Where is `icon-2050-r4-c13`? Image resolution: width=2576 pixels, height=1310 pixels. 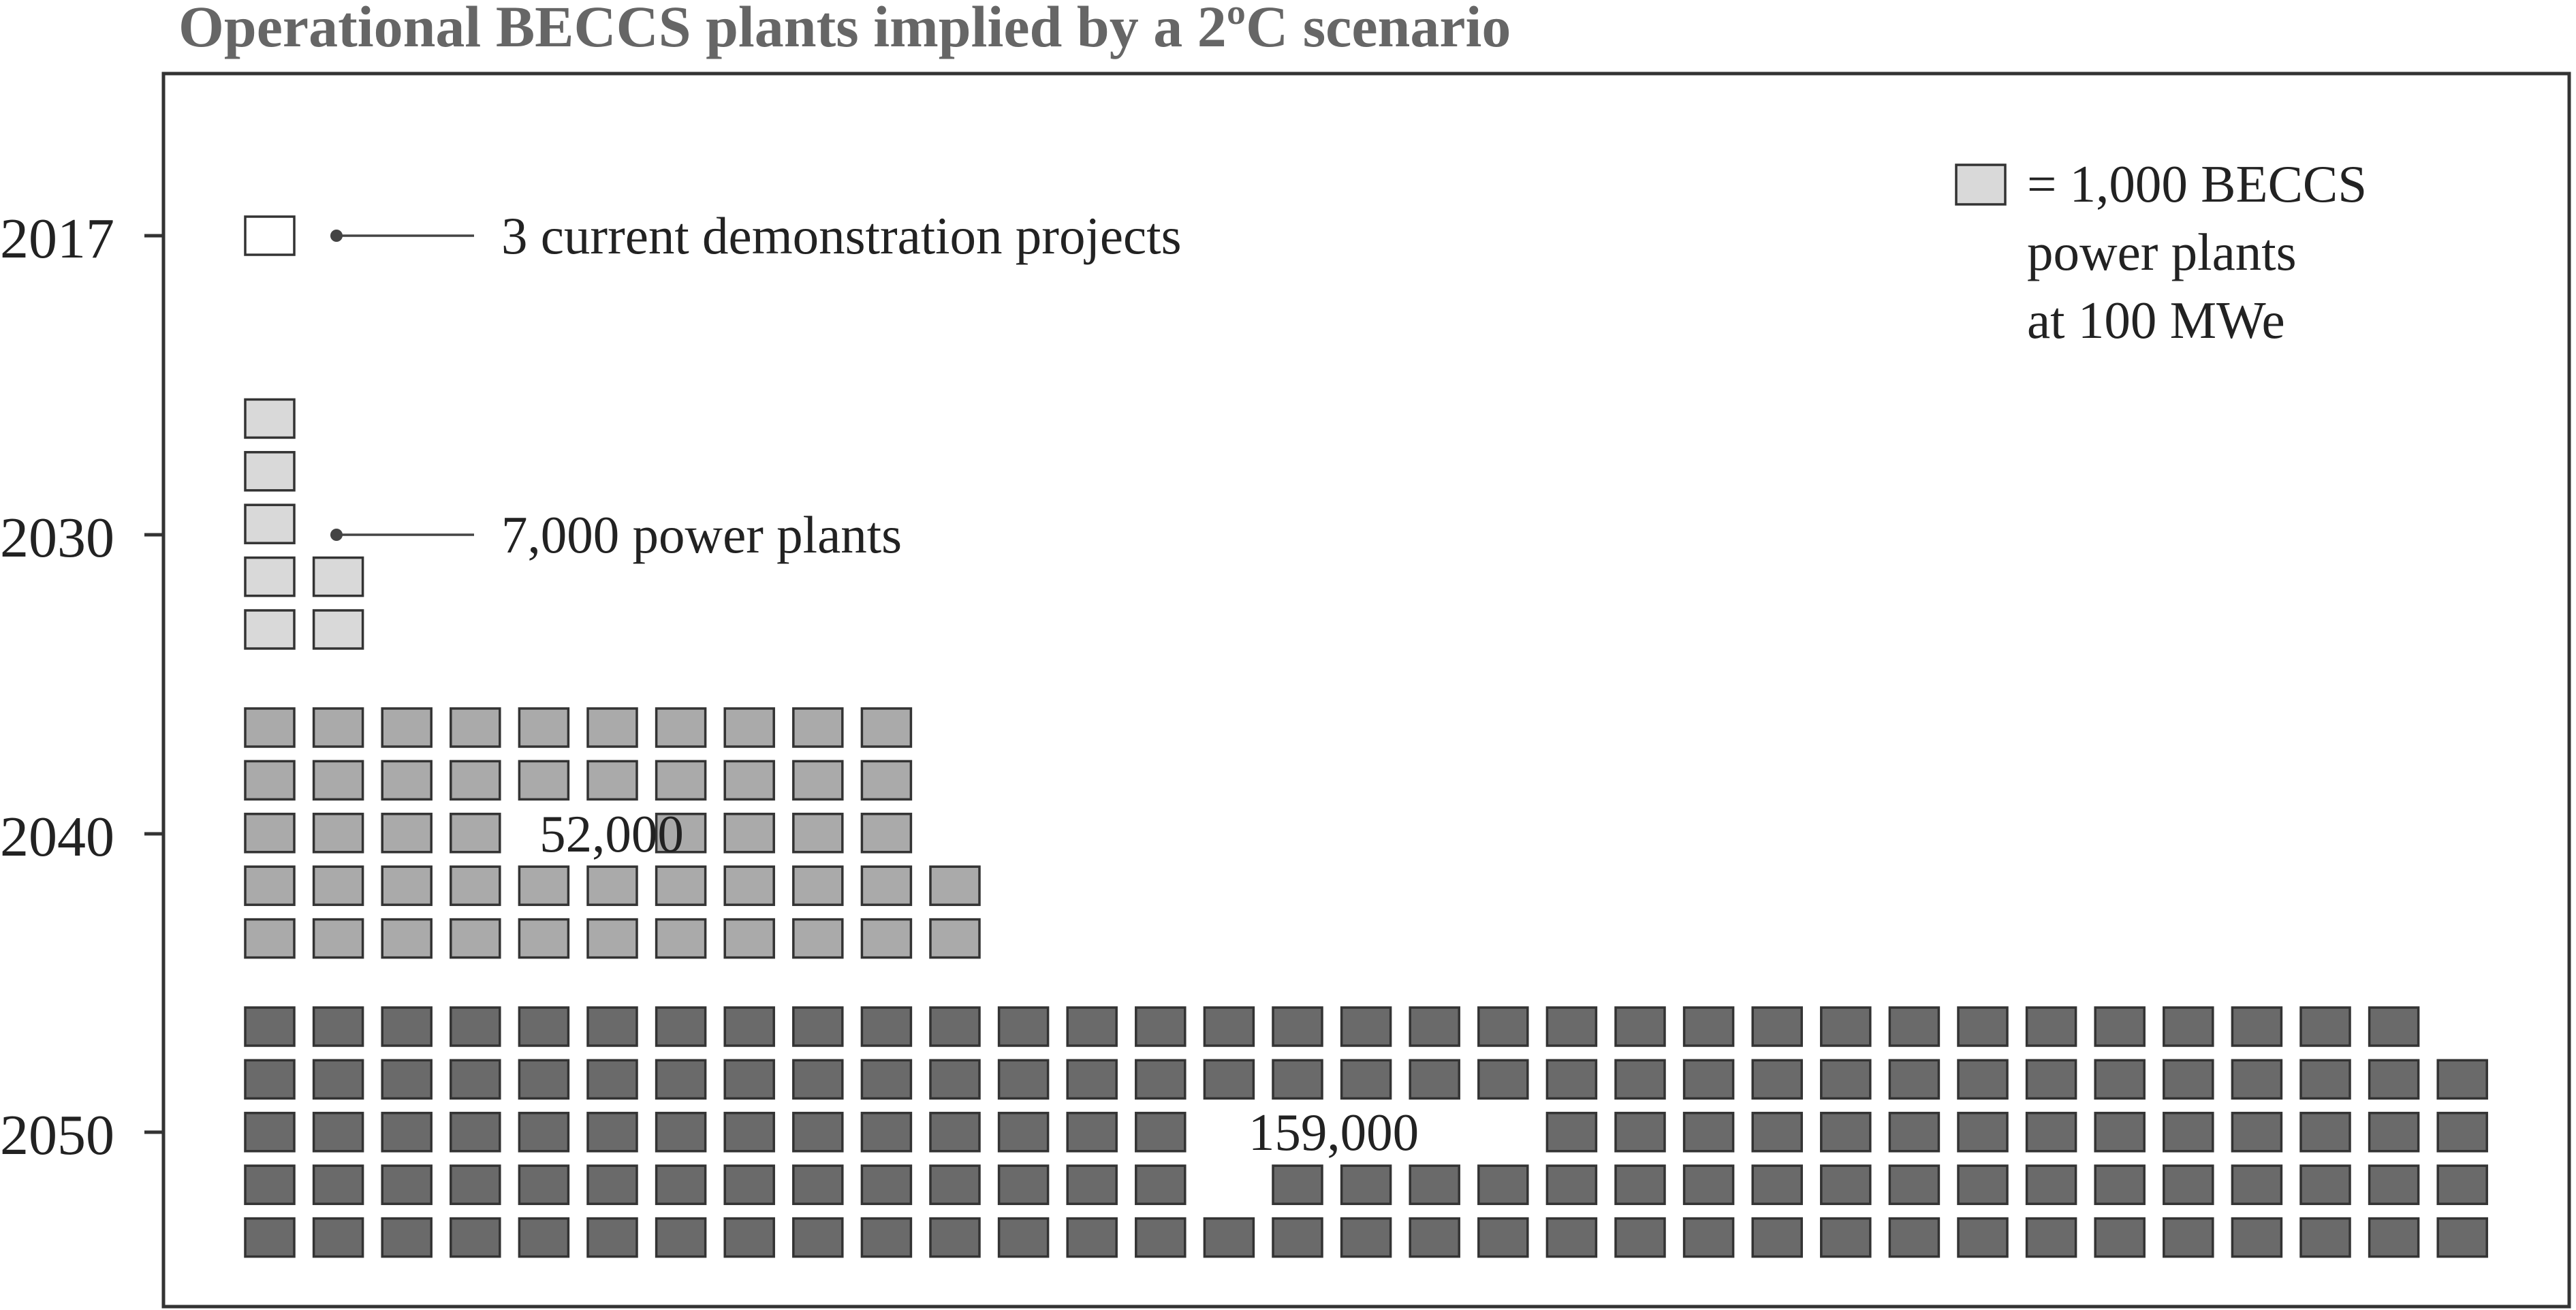 icon-2050-r4-c13 is located at coordinates (1161, 1237).